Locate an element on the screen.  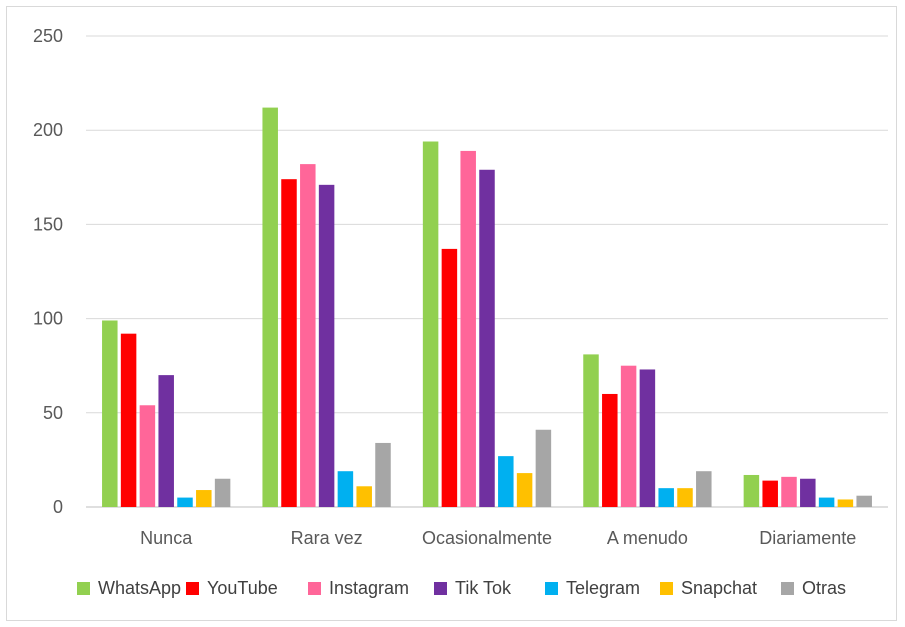
x-tick-label: Diariamente is located at coordinates (807, 538).